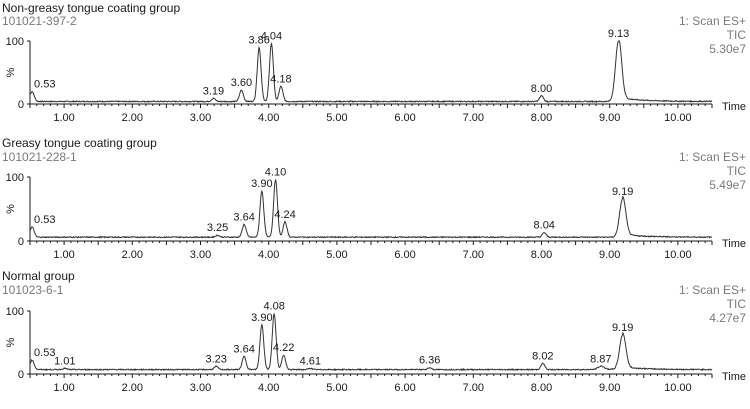  What do you see at coordinates (241, 83) in the screenshot?
I see `peak-label: 3.60` at bounding box center [241, 83].